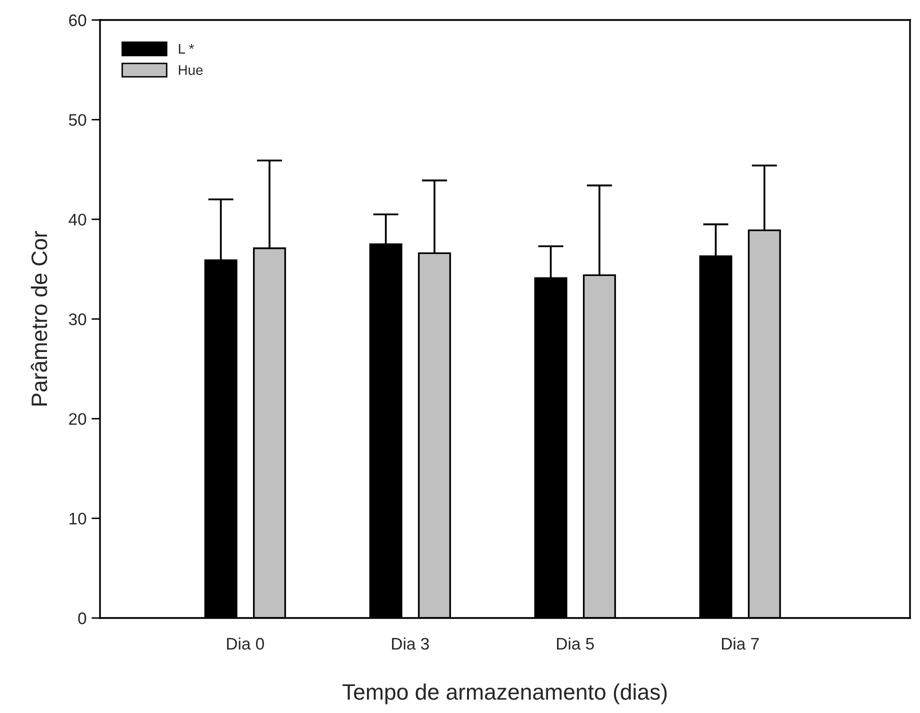 This screenshot has height=713, width=920. I want to click on x-tick-label: Dia 0, so click(245, 643).